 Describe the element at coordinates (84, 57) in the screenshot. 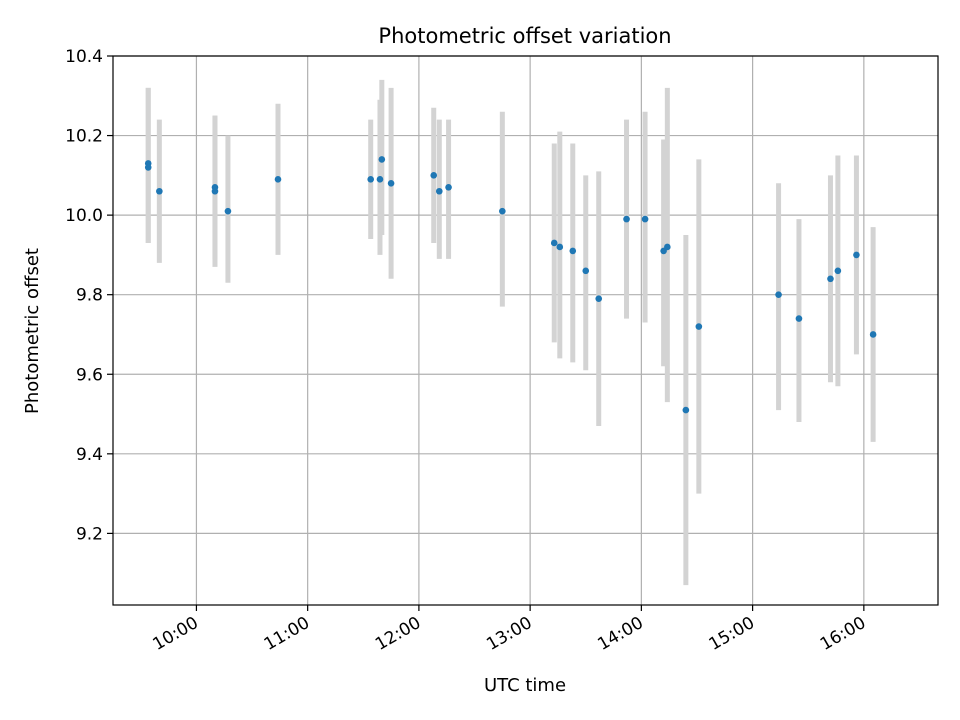

I see `y-tick-label: 10.4` at that location.